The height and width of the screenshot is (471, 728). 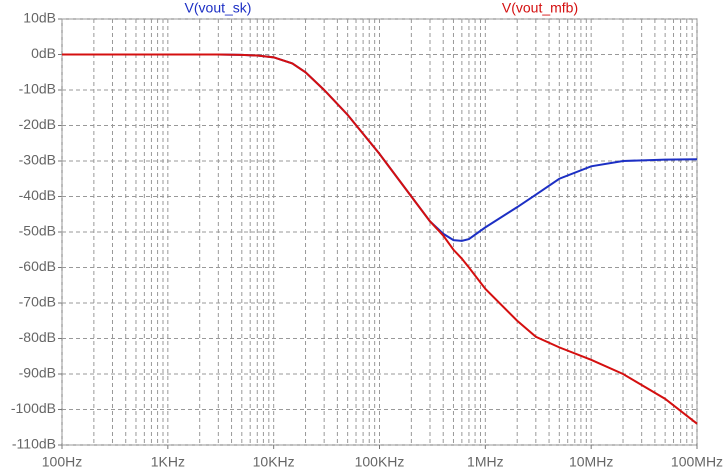 I want to click on y-tick-label: -60dB, so click(x=37, y=266).